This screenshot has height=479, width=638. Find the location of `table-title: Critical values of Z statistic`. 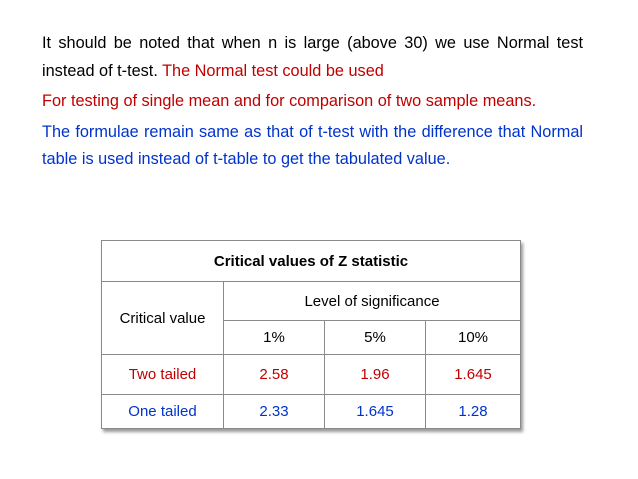

table-title: Critical values of Z statistic is located at coordinates (311, 261).